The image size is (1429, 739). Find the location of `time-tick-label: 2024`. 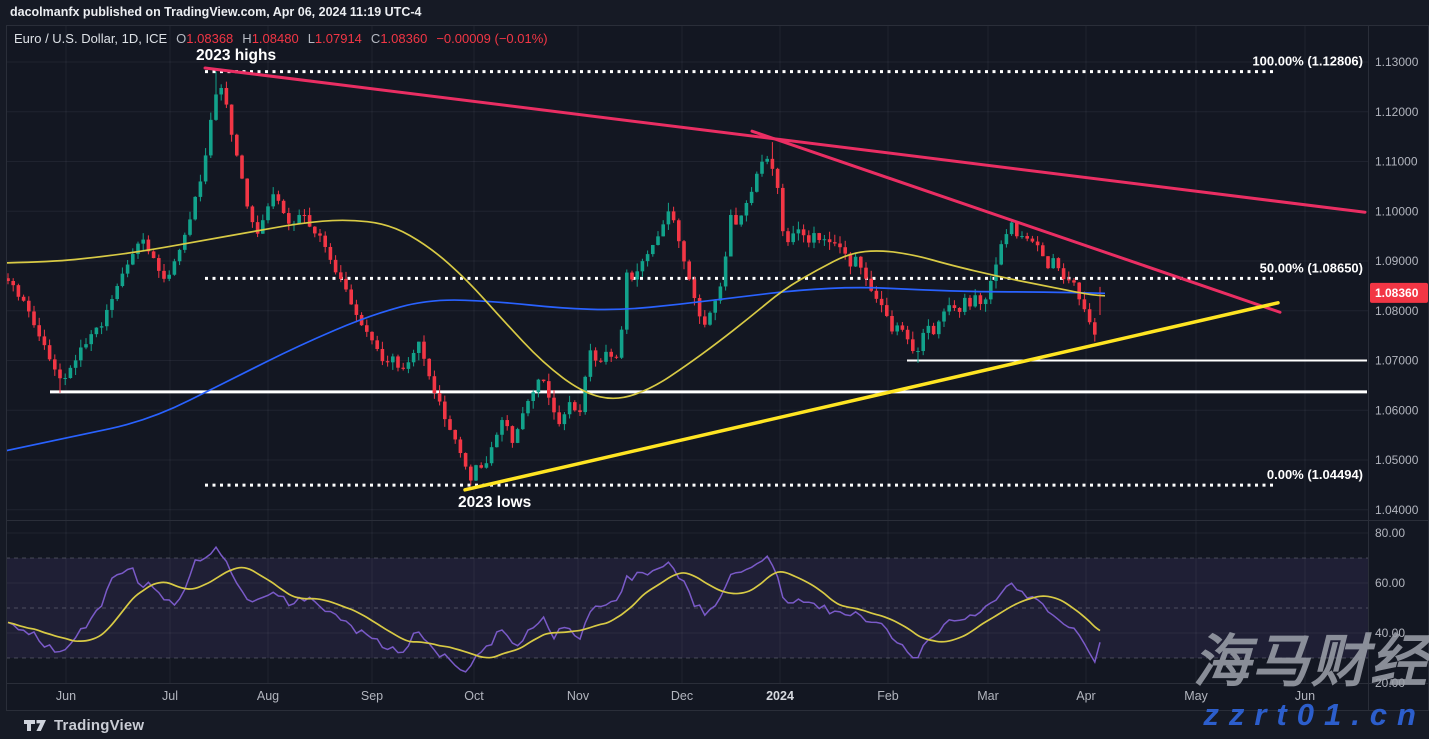

time-tick-label: 2024 is located at coordinates (780, 696).